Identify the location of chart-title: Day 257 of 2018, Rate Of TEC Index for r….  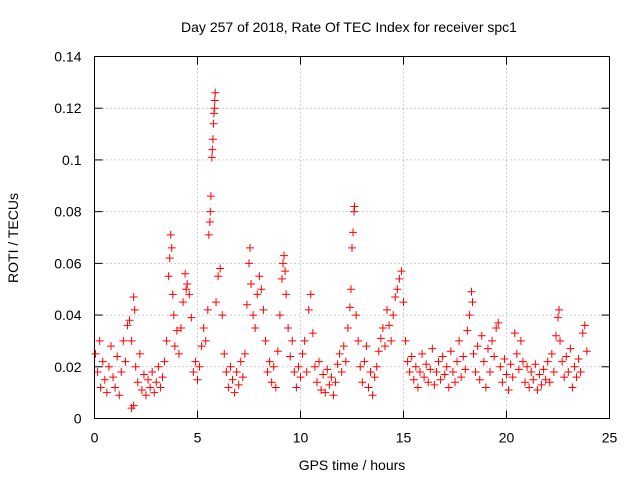
(349, 27).